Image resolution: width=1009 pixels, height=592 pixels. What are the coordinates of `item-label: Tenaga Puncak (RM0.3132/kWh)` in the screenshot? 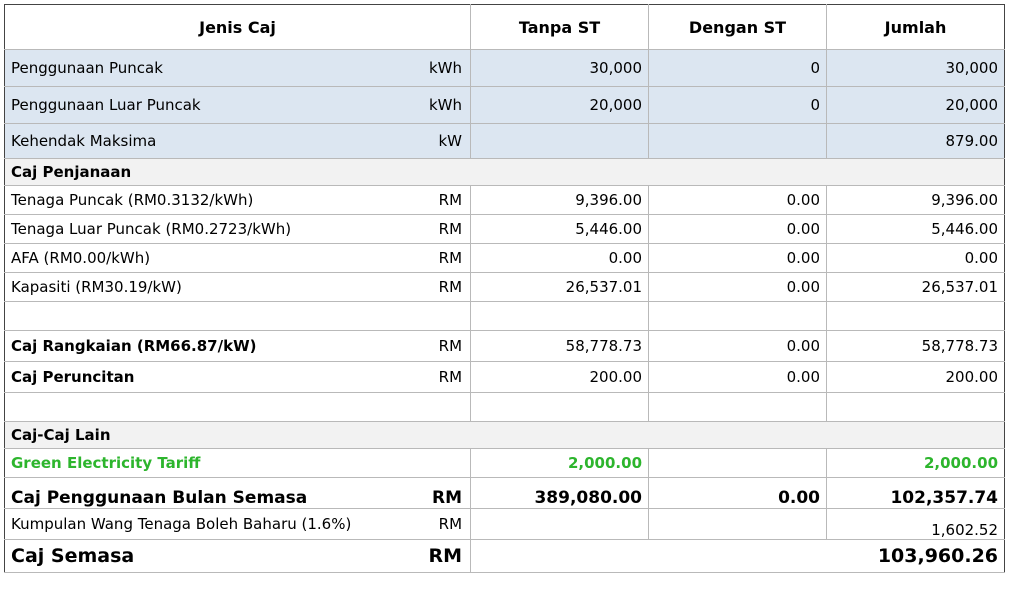 It's located at (203, 200).